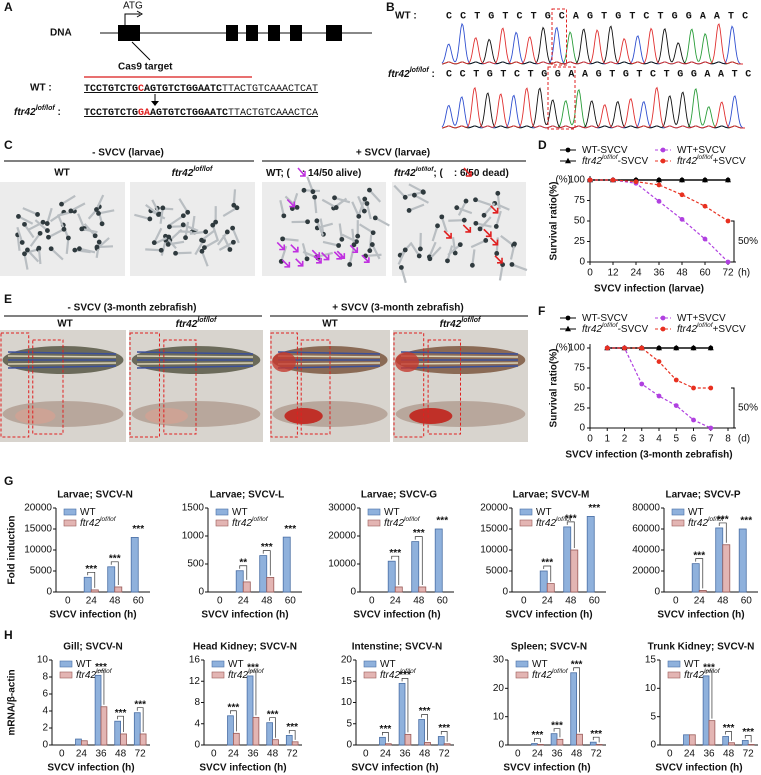 The image size is (761, 775). What do you see at coordinates (411, 73) in the screenshot?
I see `mut-label: ftr42lof/lof :` at bounding box center [411, 73].